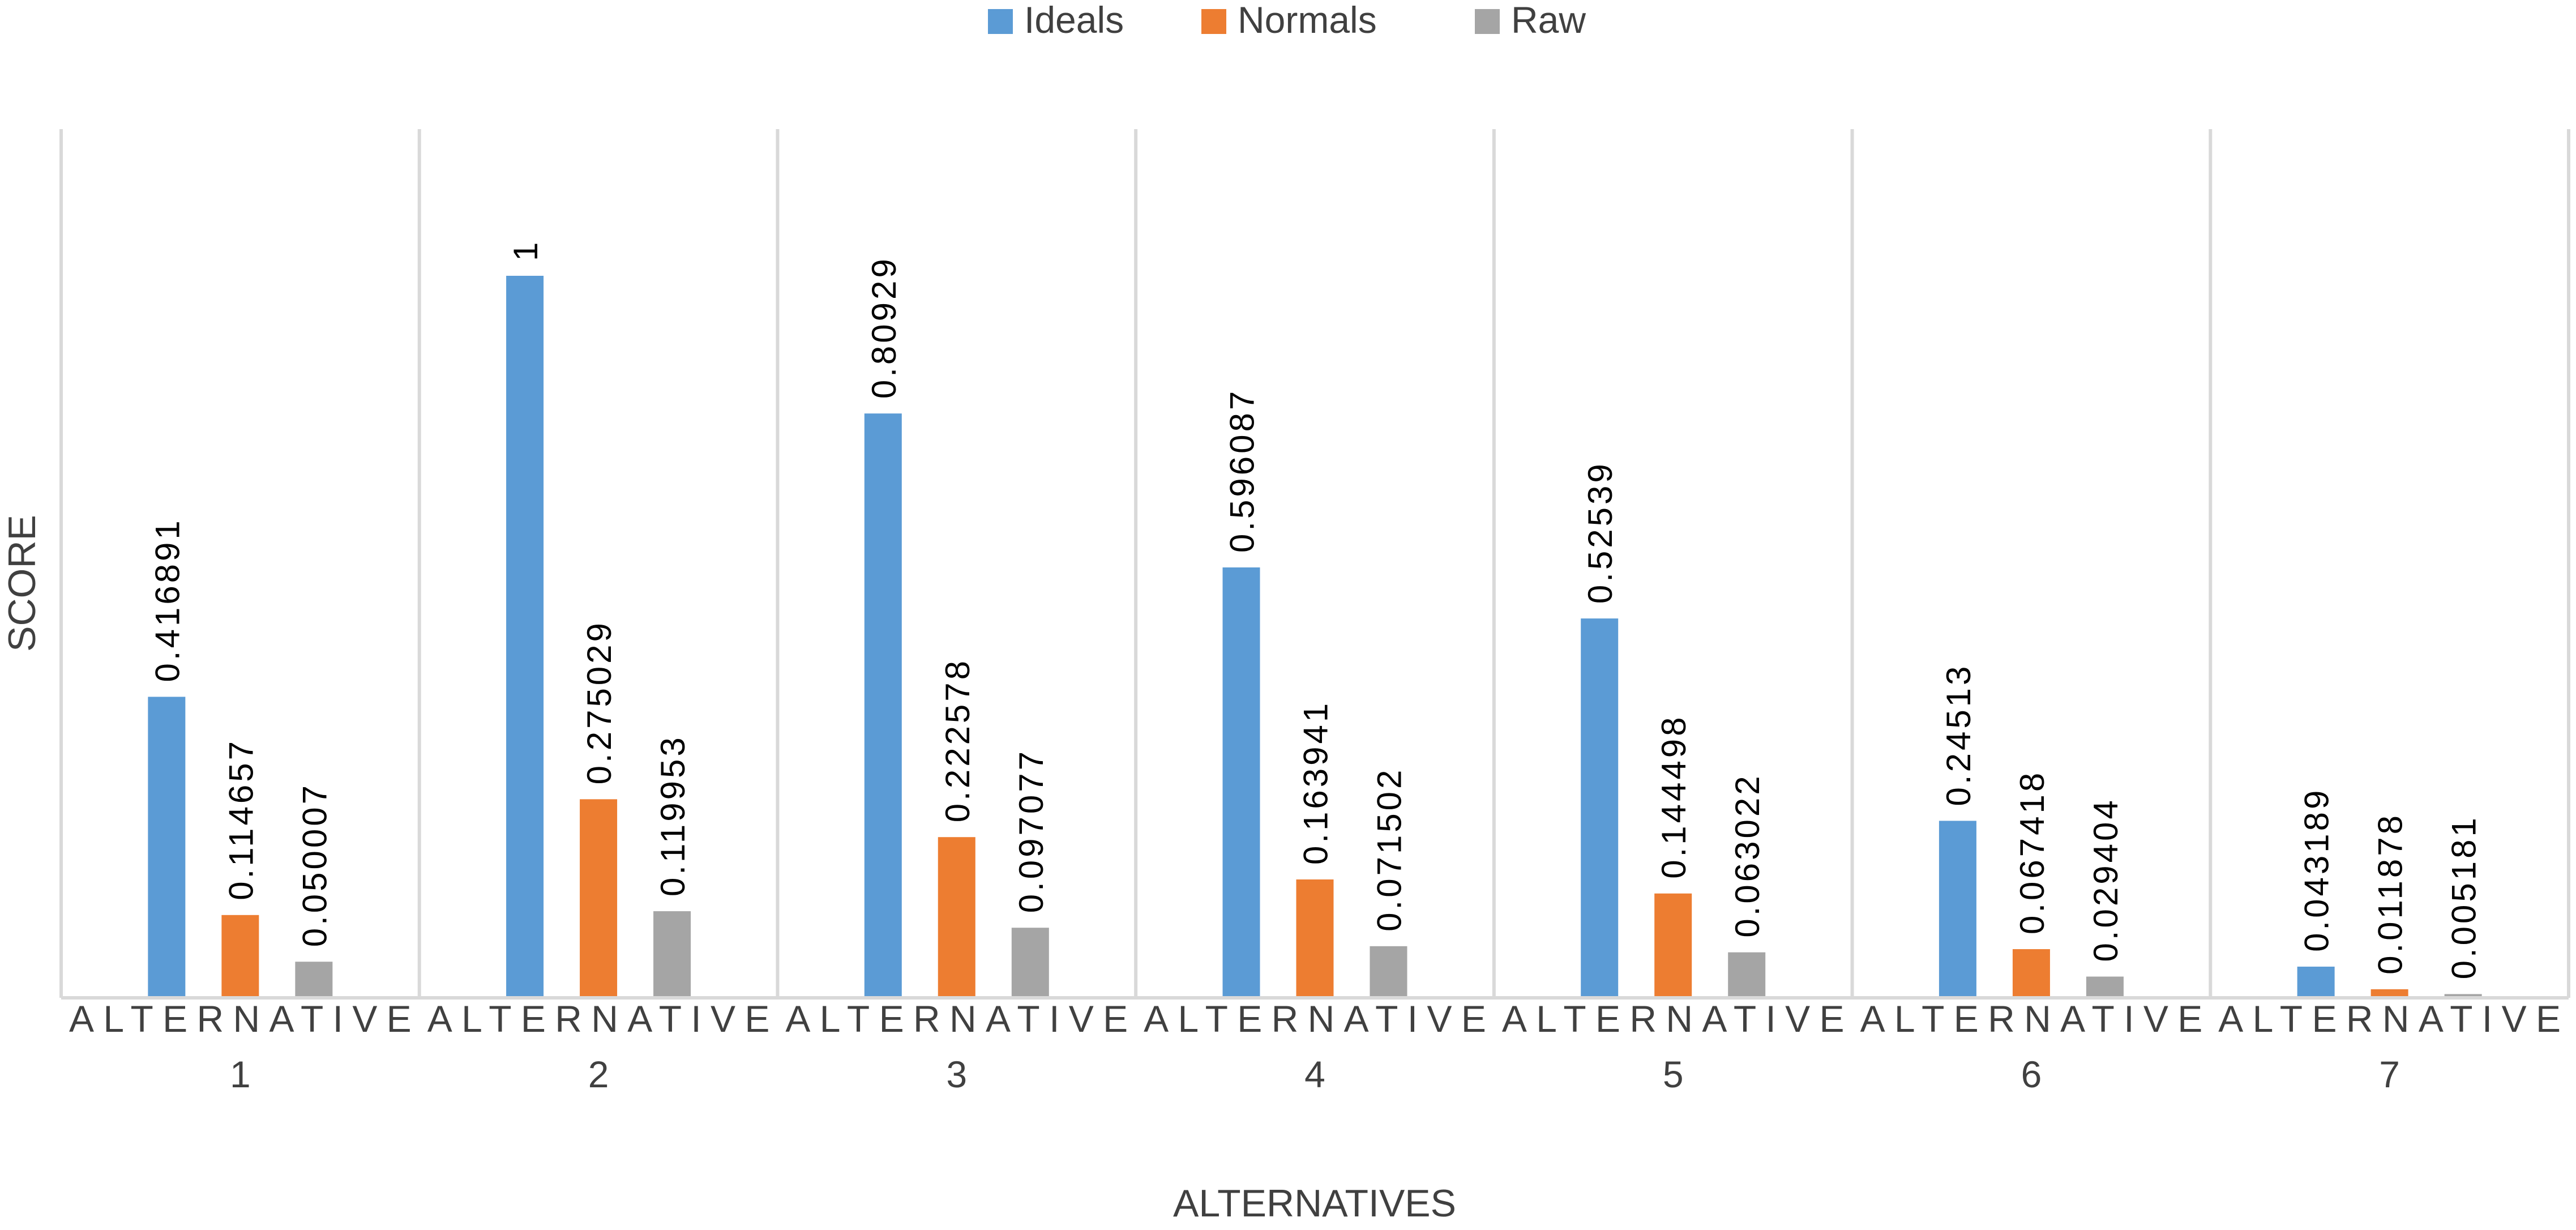 Image resolution: width=2576 pixels, height=1230 pixels. I want to click on x-tick-number-7: 7, so click(2389, 1074).